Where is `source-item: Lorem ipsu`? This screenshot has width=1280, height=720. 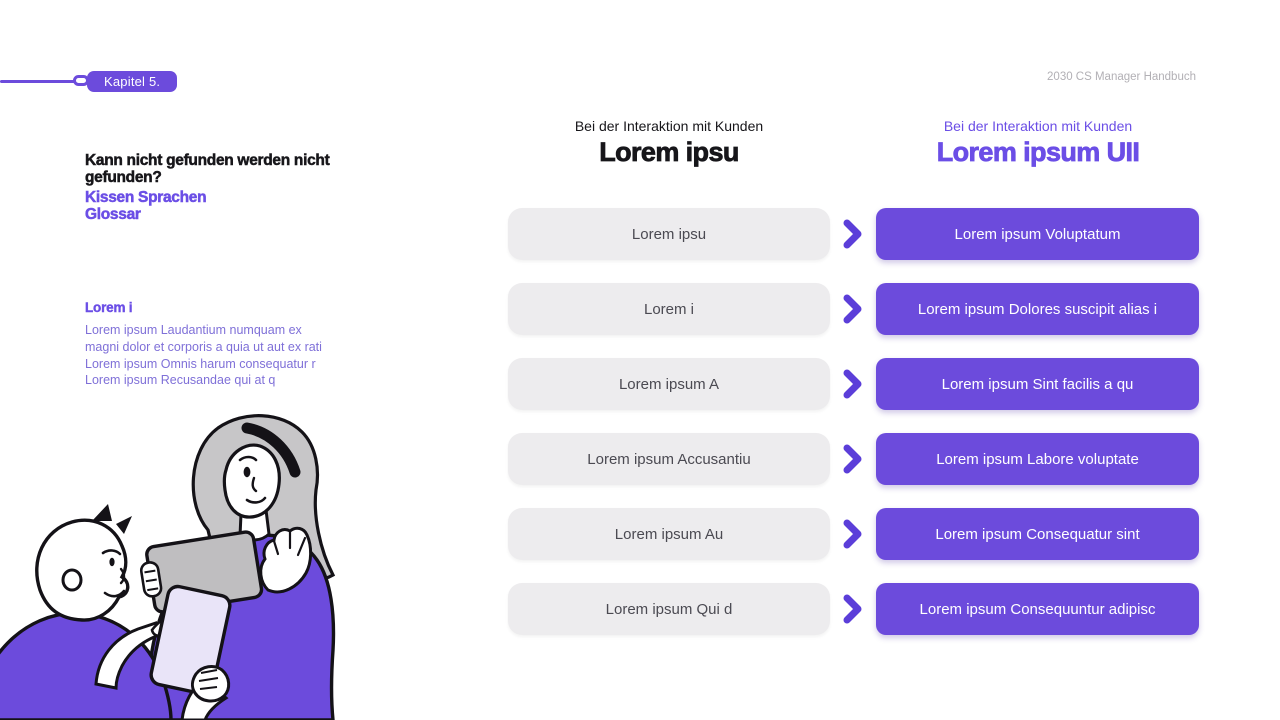
source-item: Lorem ipsu is located at coordinates (669, 234).